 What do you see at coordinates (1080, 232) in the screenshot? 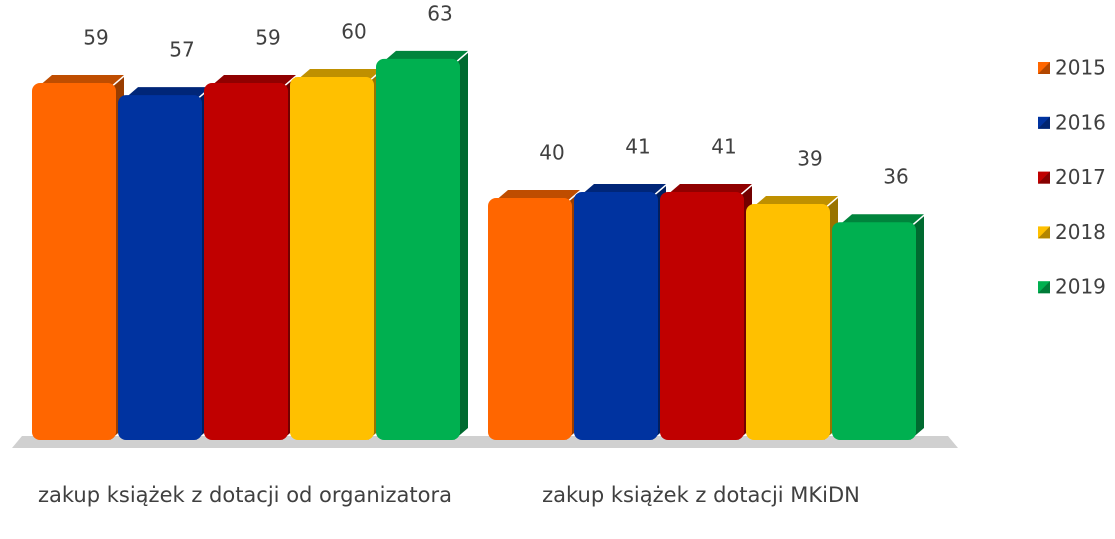
I see `legend-label: 2018` at bounding box center [1080, 232].